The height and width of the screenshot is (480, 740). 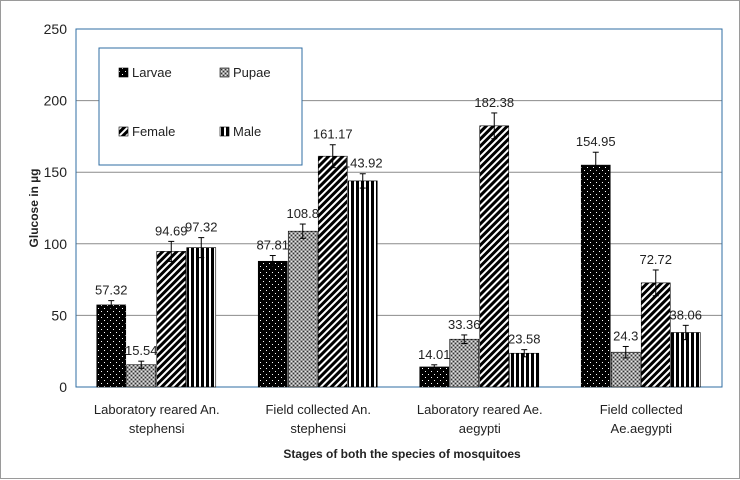 I want to click on x-axis-title: Stages of both the species of mosquitoes, so click(x=402, y=454).